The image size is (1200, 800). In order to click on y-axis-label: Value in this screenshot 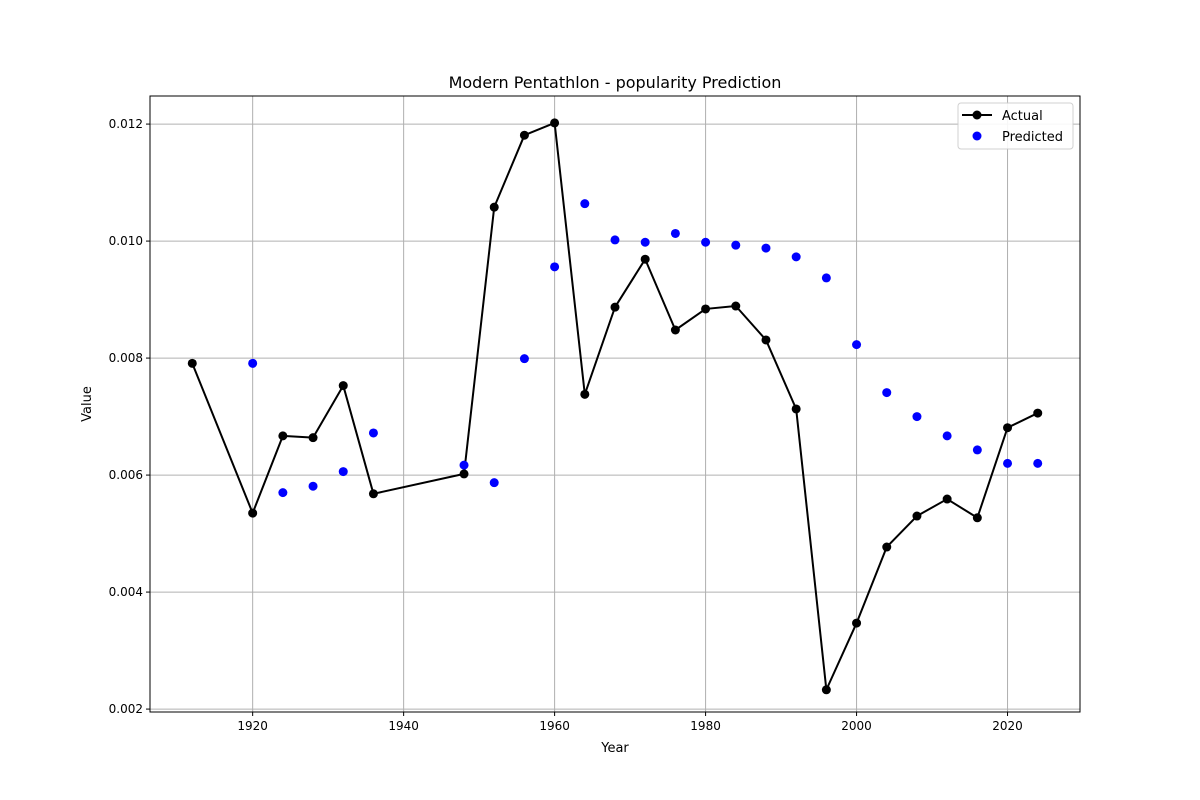, I will do `click(87, 404)`.